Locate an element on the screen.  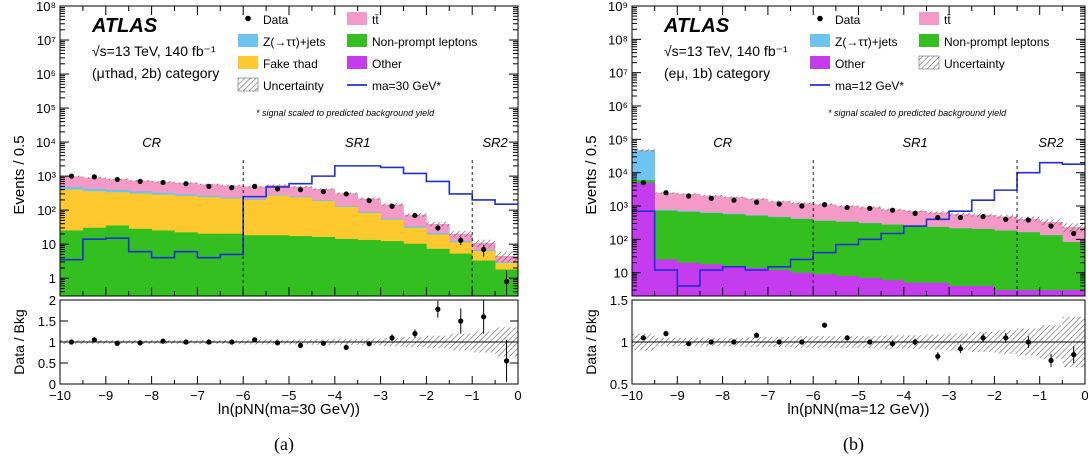
legend-label: ma=30 GeV* is located at coordinates (406, 86).